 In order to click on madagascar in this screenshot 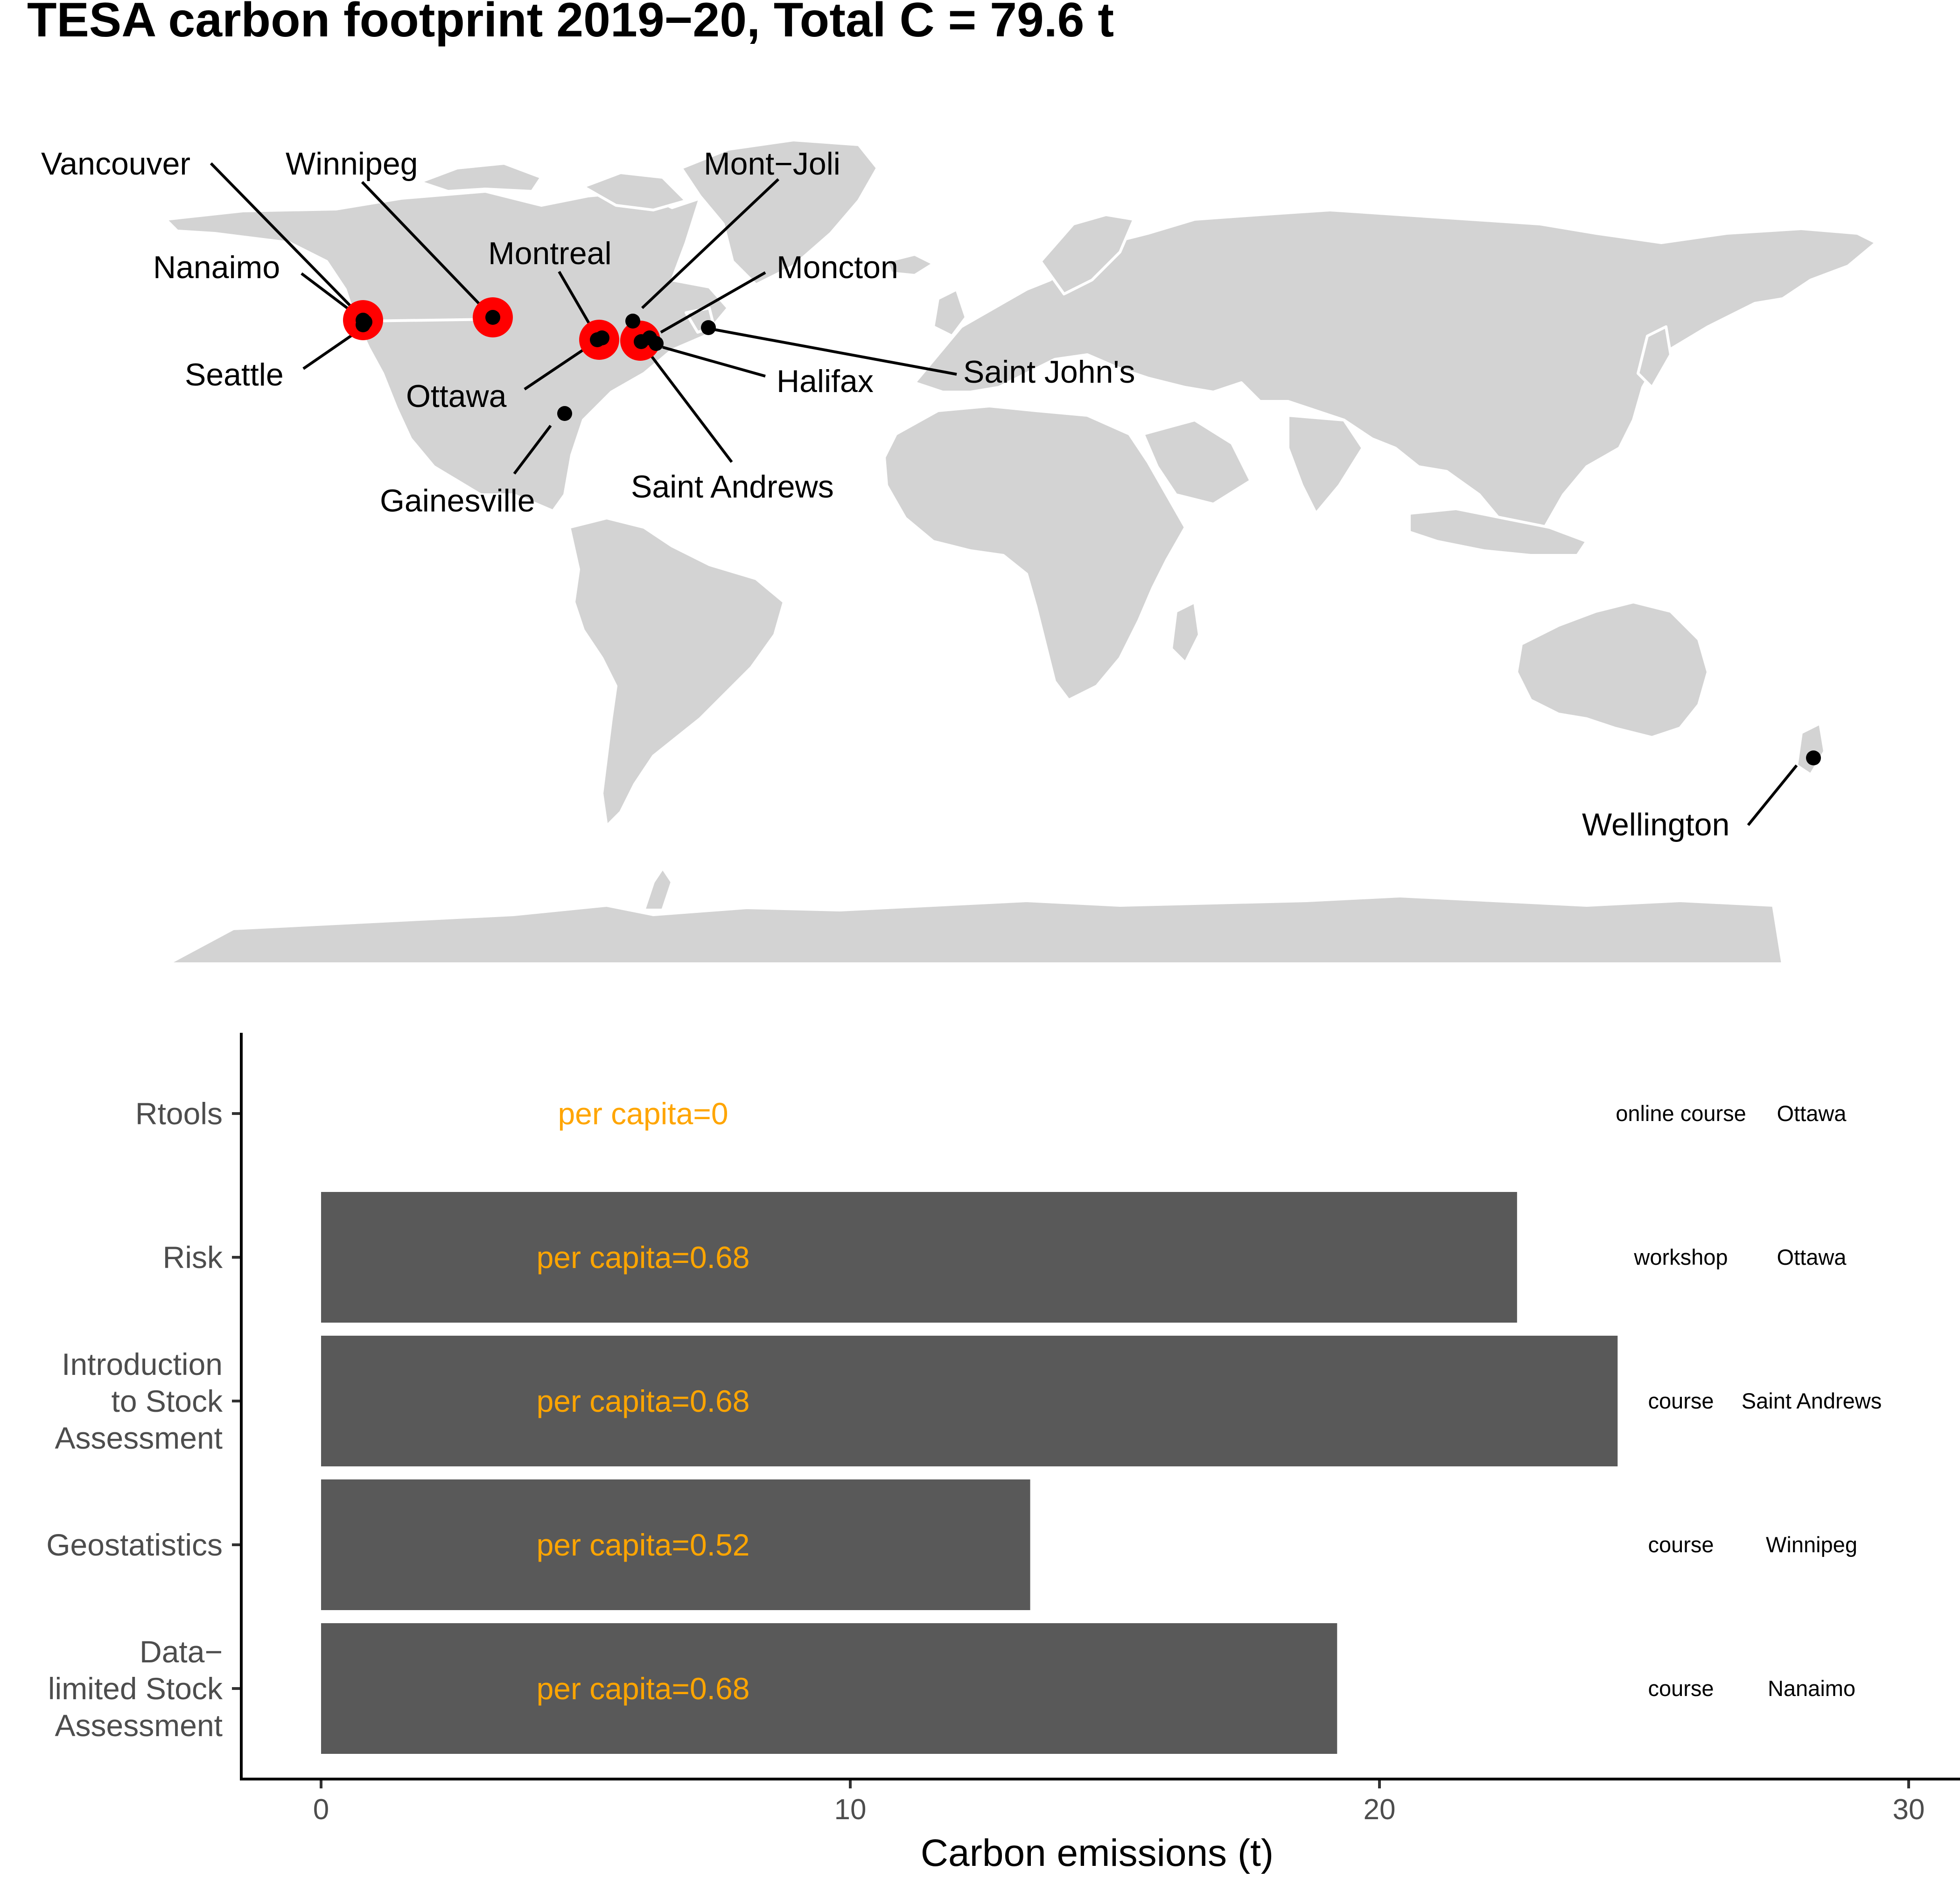, I will do `click(1185, 632)`.